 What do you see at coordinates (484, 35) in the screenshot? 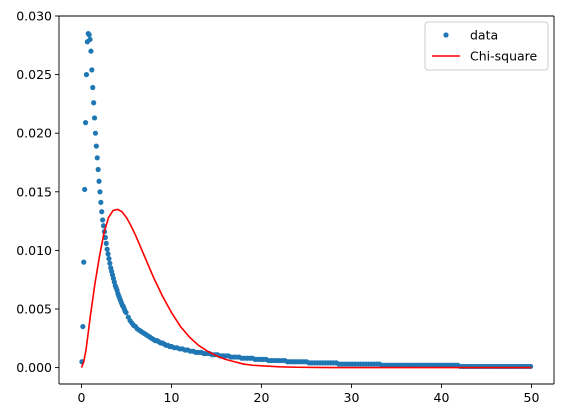
I see `legend-label-data: data` at bounding box center [484, 35].